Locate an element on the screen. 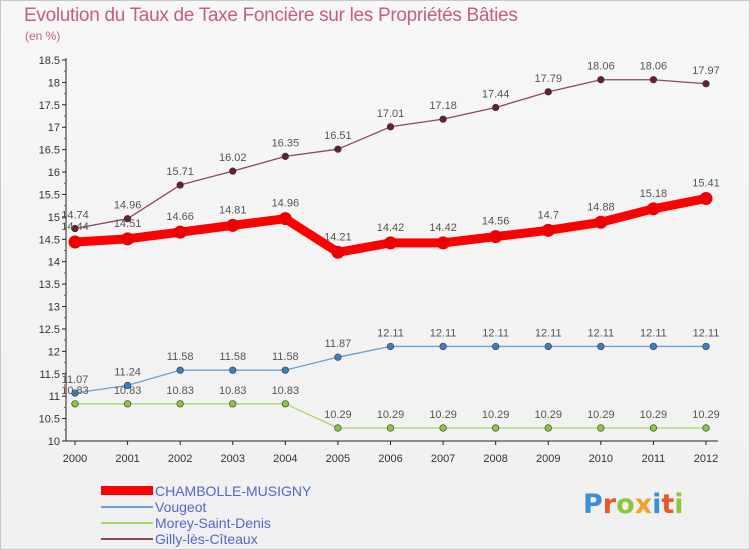 The height and width of the screenshot is (550, 750). logo-letter: o is located at coordinates (625, 504).